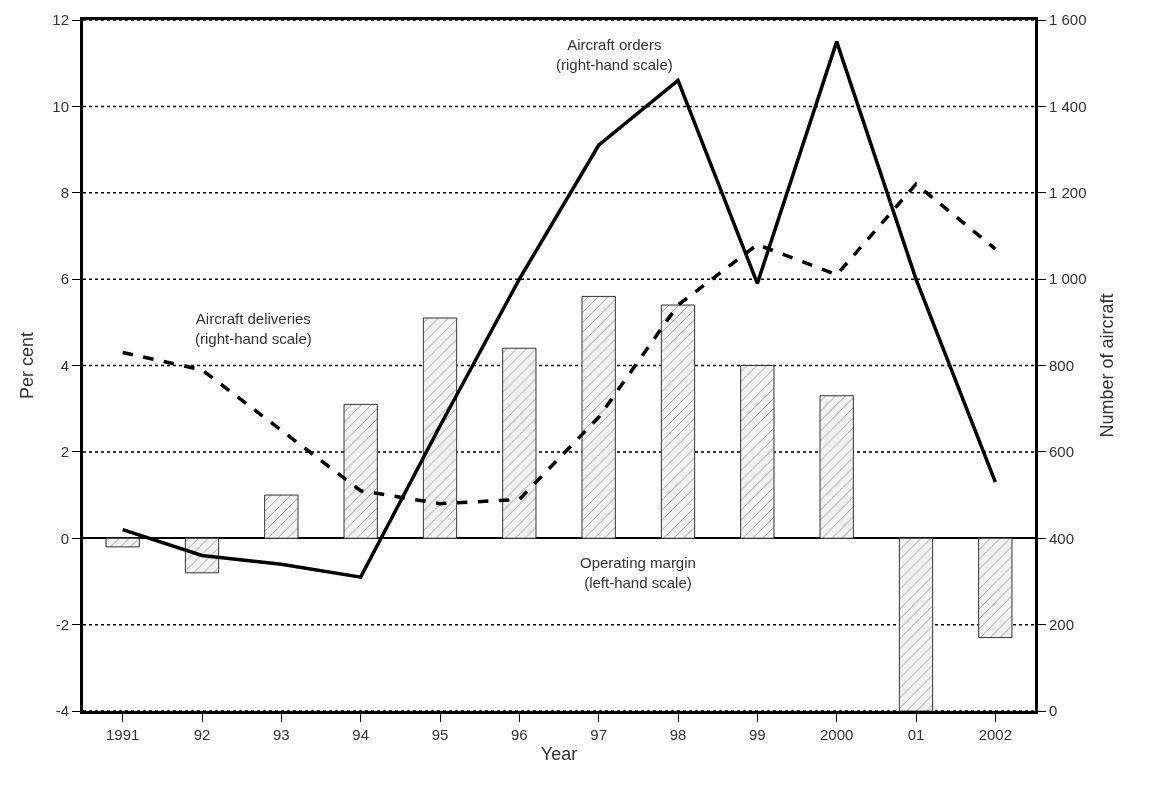  Describe the element at coordinates (62, 624) in the screenshot. I see `y-tick-label: -2` at that location.